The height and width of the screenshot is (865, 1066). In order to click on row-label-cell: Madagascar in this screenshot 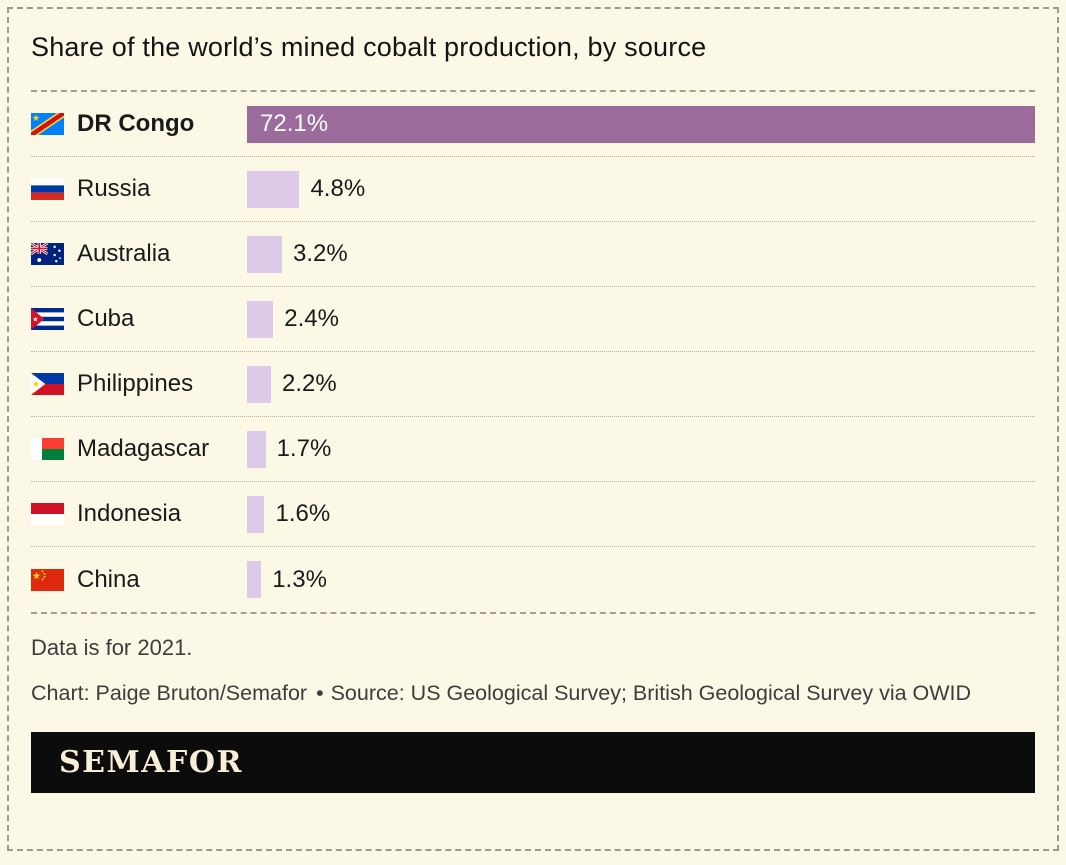, I will do `click(139, 449)`.